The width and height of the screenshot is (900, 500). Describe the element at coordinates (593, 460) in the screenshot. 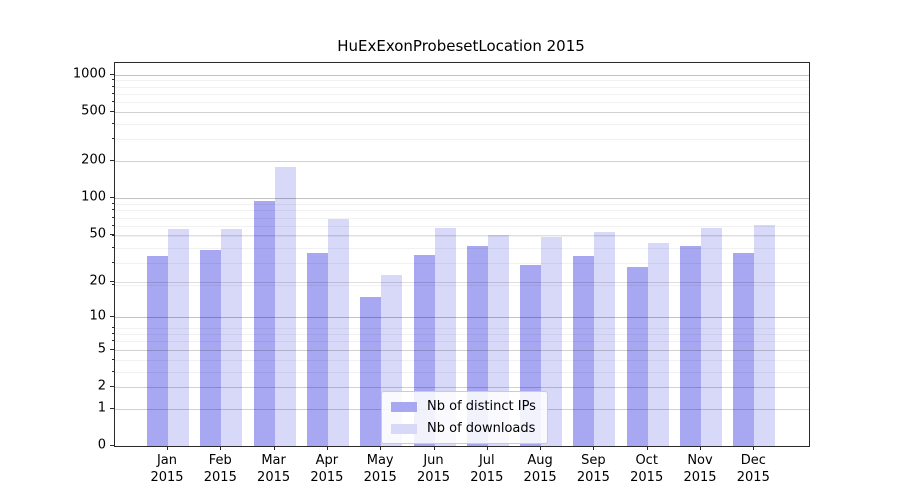

I see `x-tick-label-month: Sep` at that location.